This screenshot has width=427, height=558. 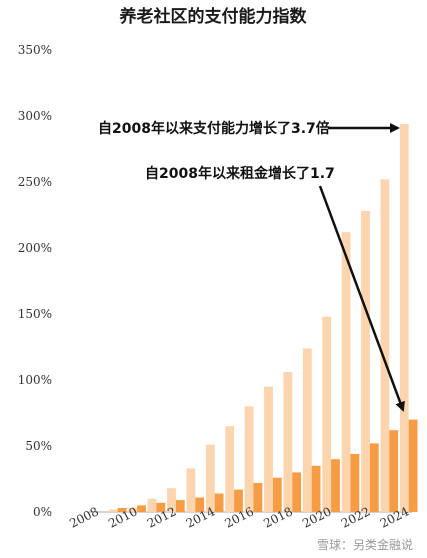 I want to click on annotation-affordability: 自2008年以来支付能力增长了3.7倍, so click(x=214, y=128).